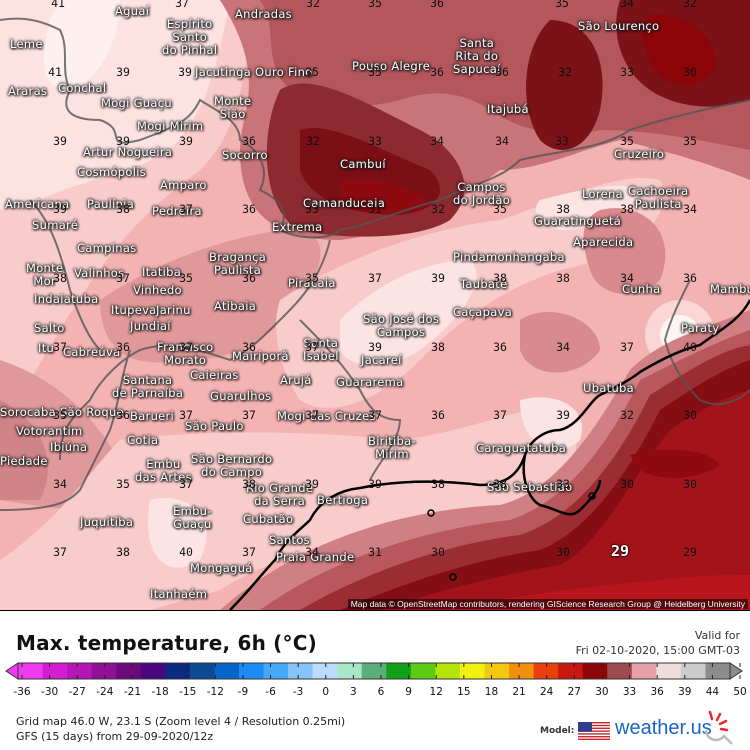  Describe the element at coordinates (375, 209) in the screenshot. I see `temperature-value: 31` at that location.